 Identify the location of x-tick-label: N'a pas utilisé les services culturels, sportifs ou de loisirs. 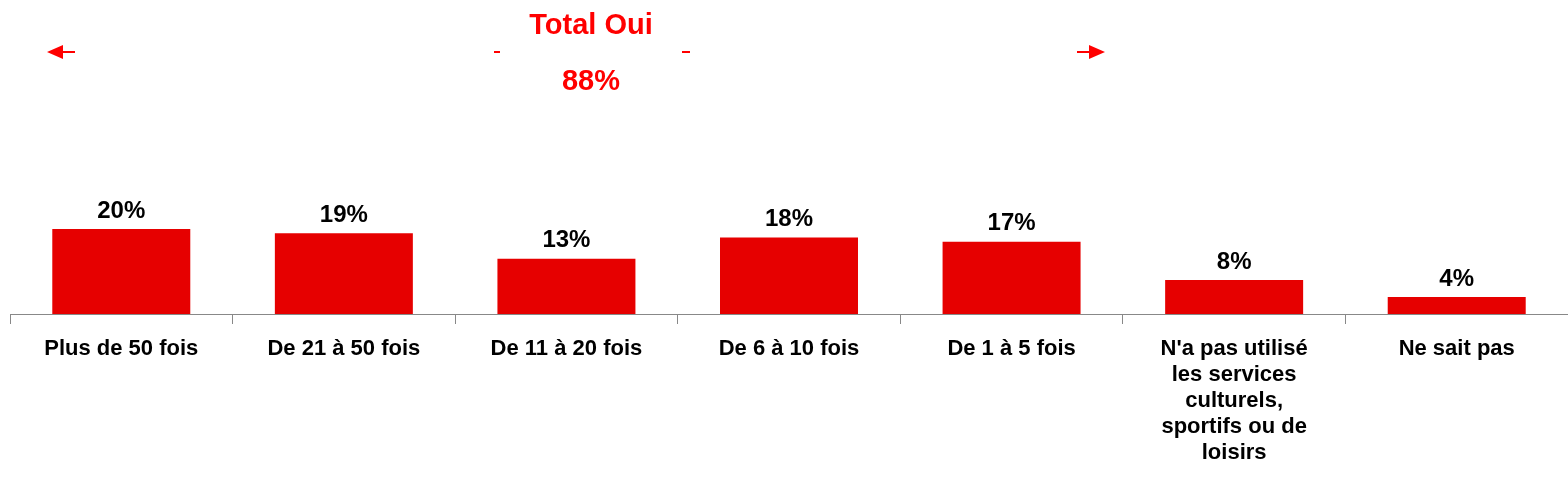
(1234, 399).